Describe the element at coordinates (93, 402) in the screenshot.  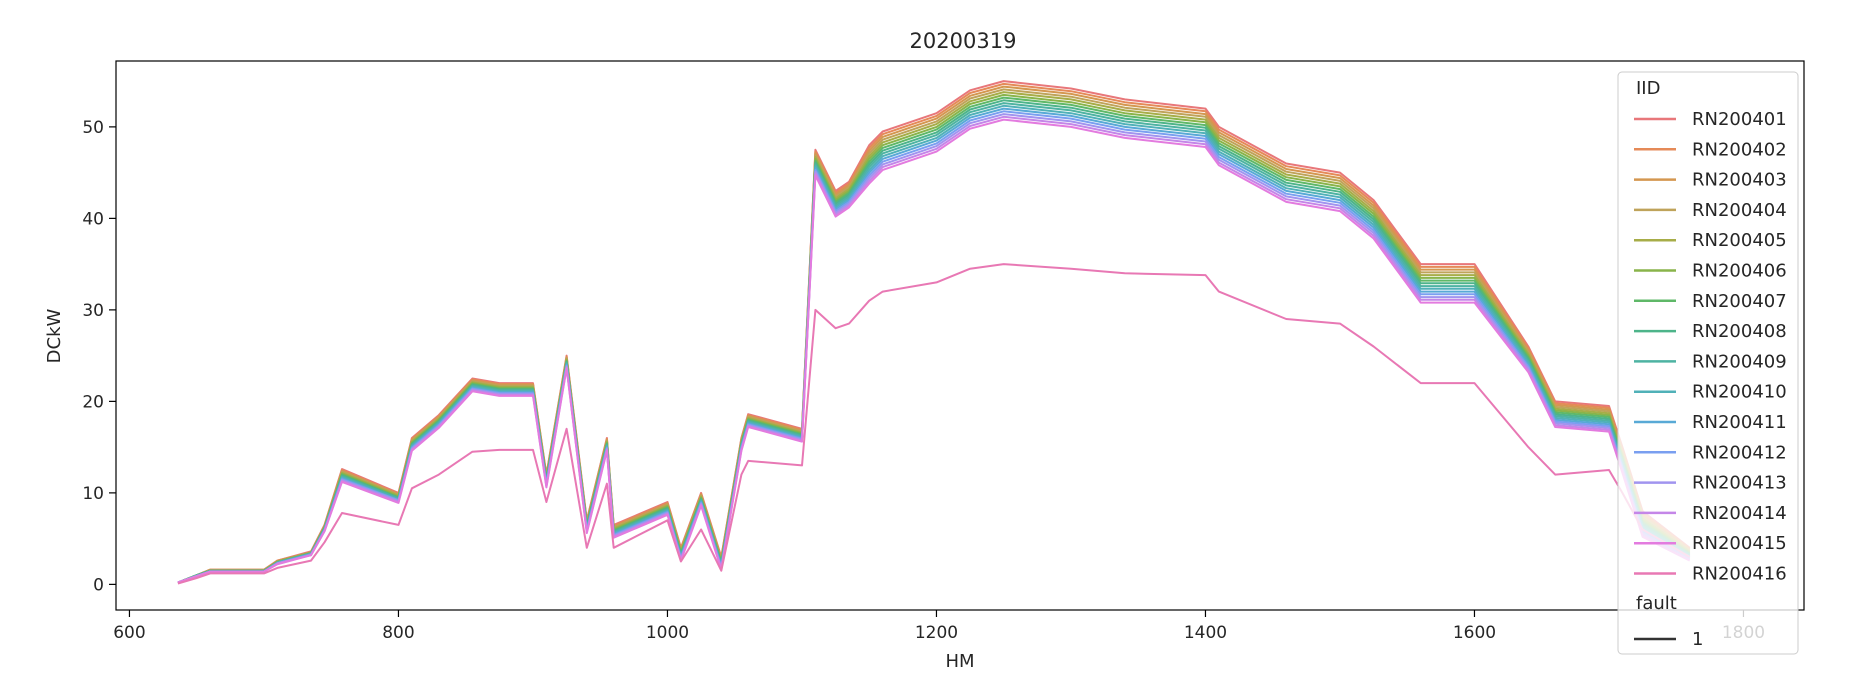
I see `y-tick-label: 20` at that location.